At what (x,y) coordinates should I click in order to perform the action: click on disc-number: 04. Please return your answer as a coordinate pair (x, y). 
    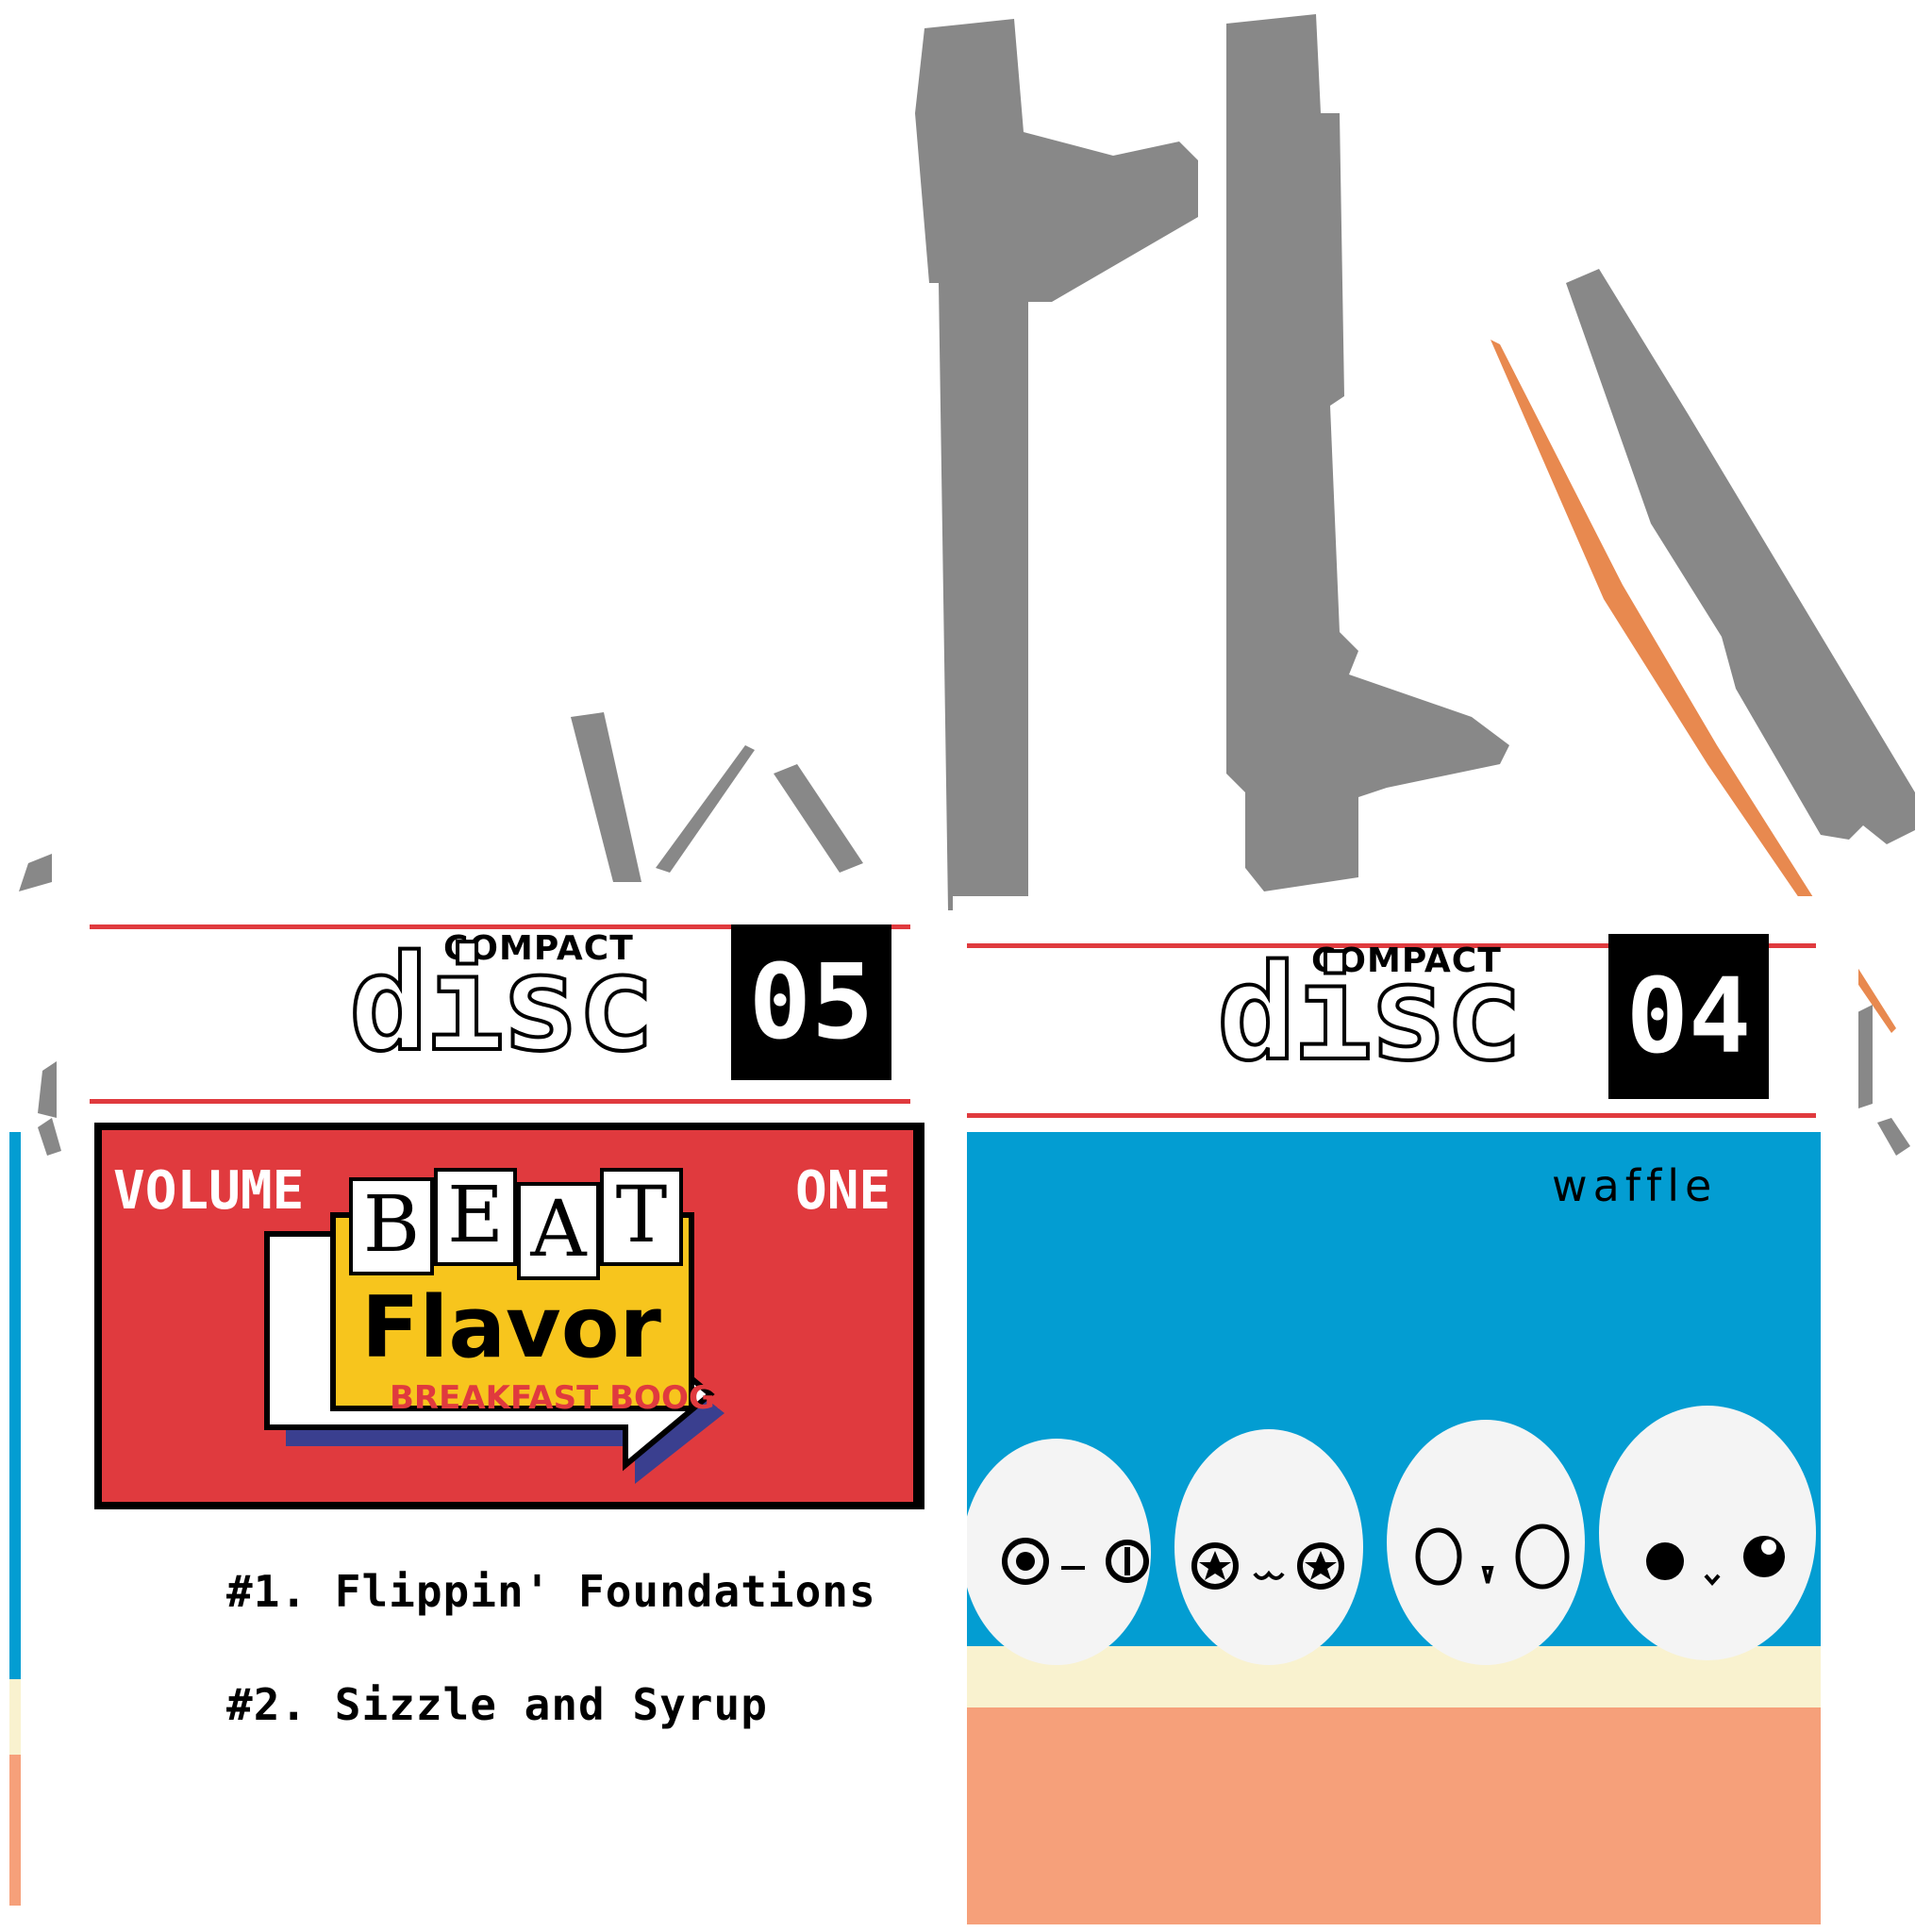
    Looking at the image, I should click on (1689, 1016).